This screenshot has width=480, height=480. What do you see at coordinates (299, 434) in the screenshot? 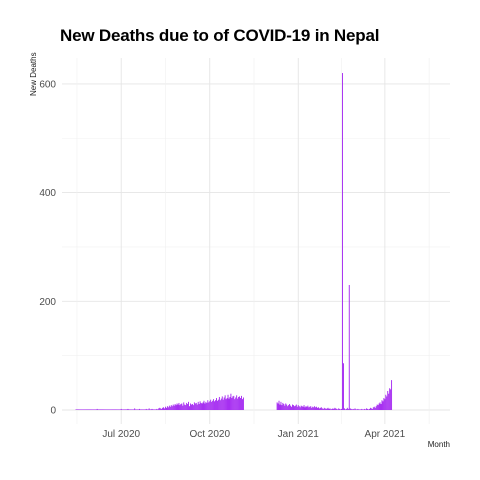
I see `x-tick-label: Jan 2021` at bounding box center [299, 434].